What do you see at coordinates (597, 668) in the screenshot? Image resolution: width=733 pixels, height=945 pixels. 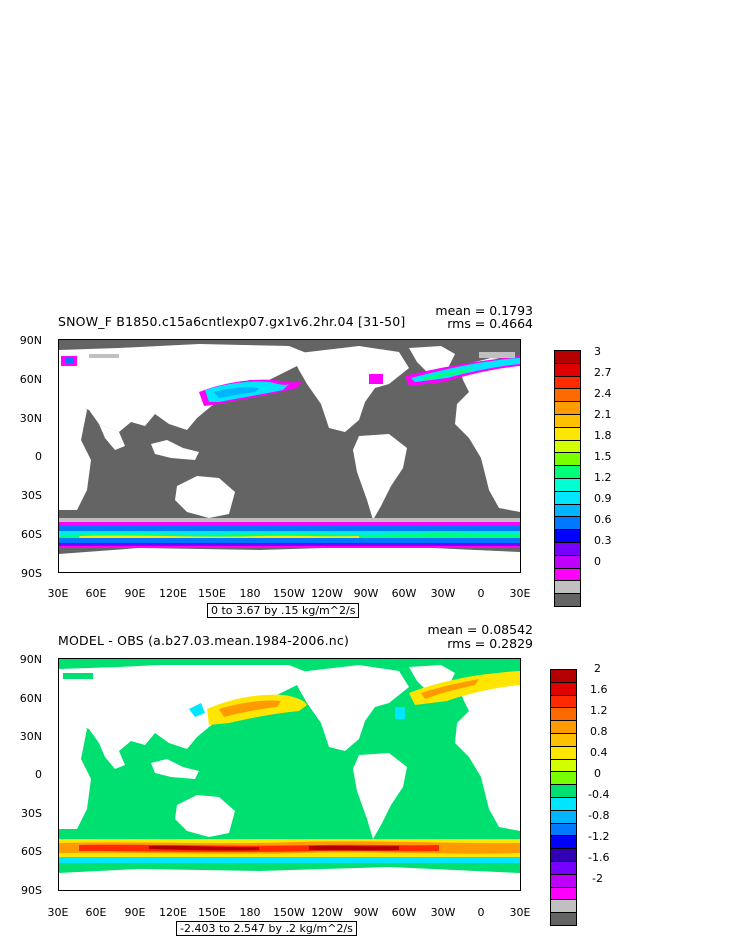 I see `colorbar-label: 2` at bounding box center [597, 668].